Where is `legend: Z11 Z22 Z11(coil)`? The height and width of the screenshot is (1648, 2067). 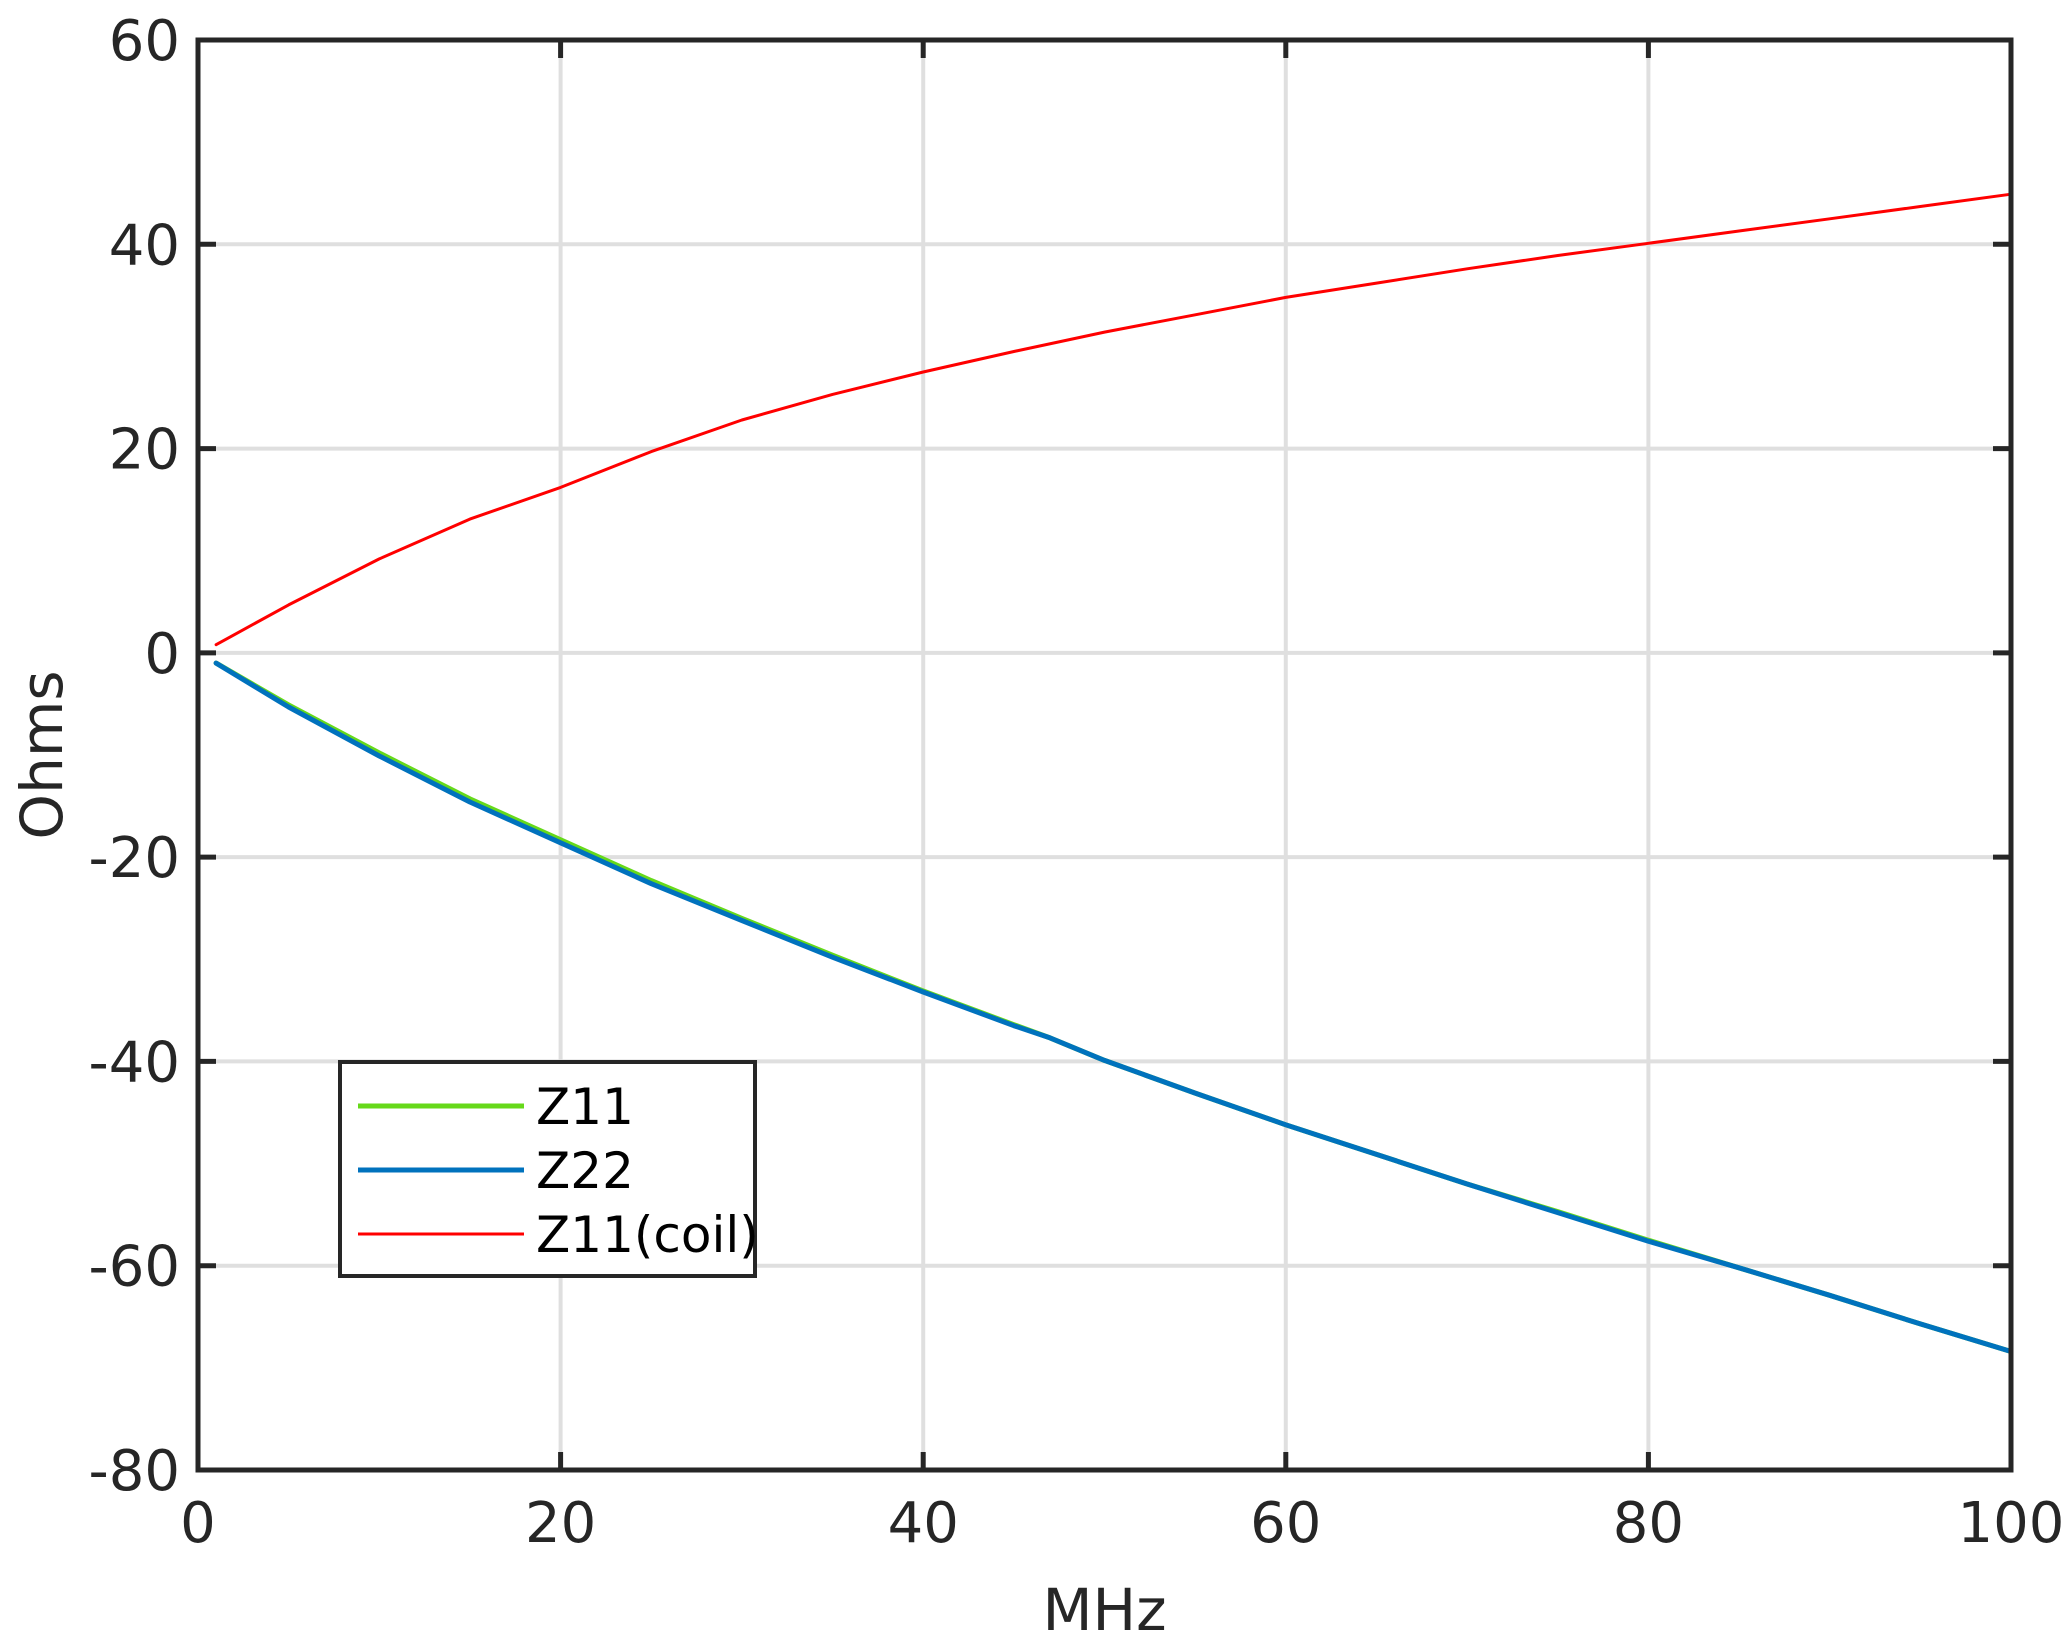 legend: Z11 Z22 Z11(coil) is located at coordinates (548, 1169).